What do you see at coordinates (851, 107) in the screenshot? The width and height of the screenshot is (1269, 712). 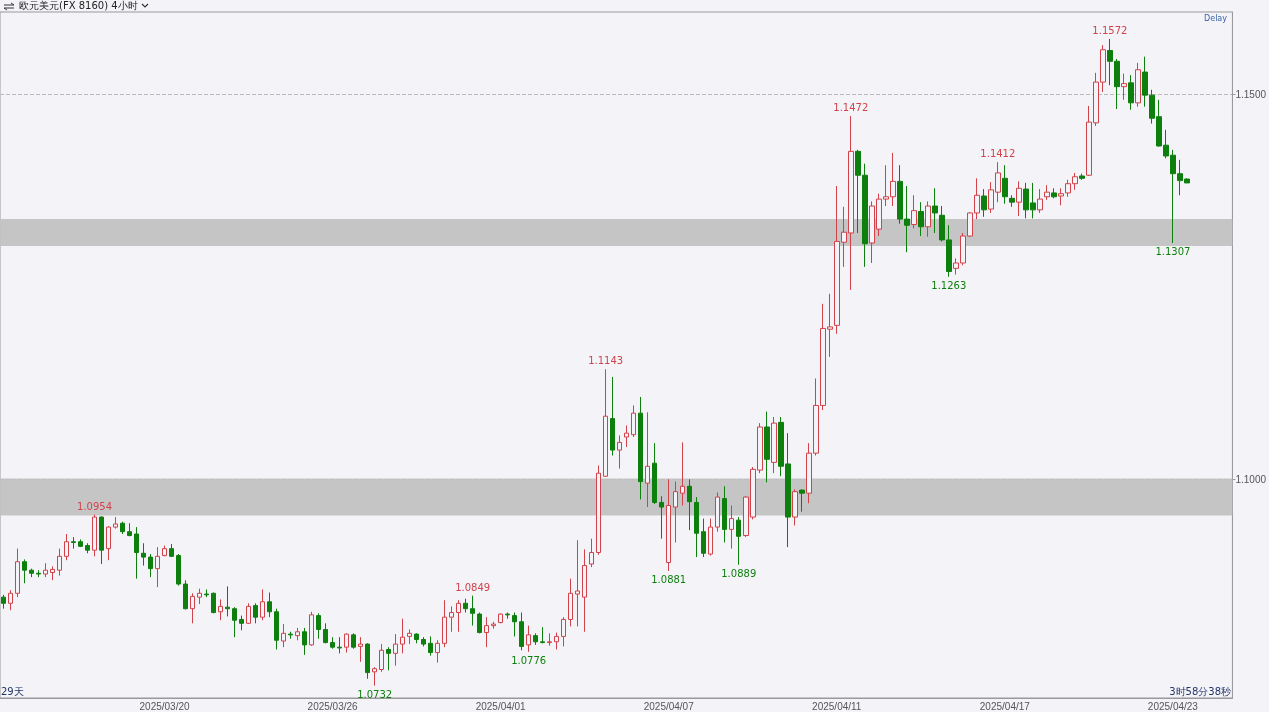 I see `annotation: 1.1472` at bounding box center [851, 107].